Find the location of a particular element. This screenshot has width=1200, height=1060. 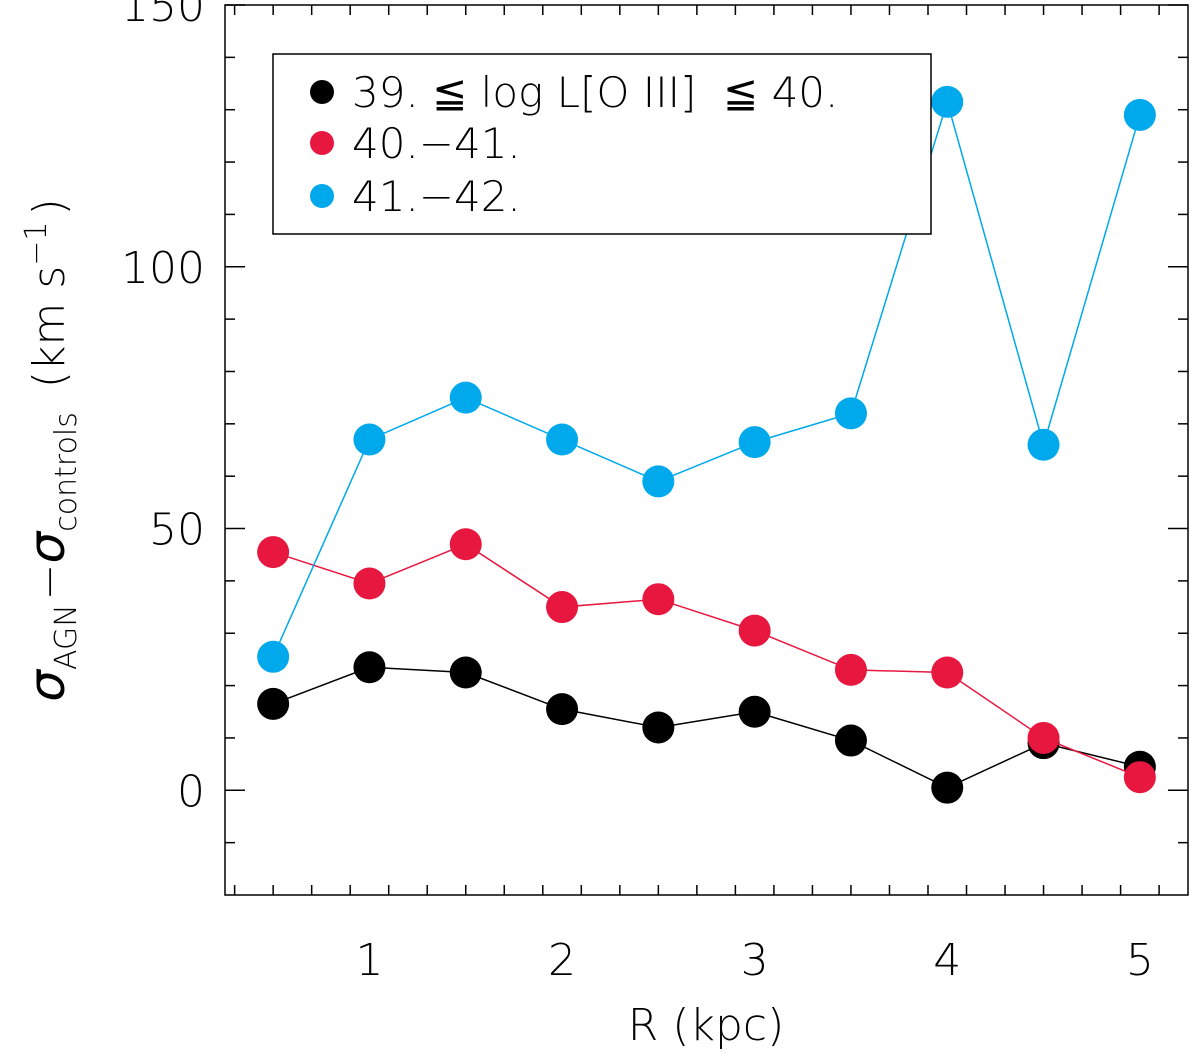

y-title-minus: − is located at coordinates (49, 581).